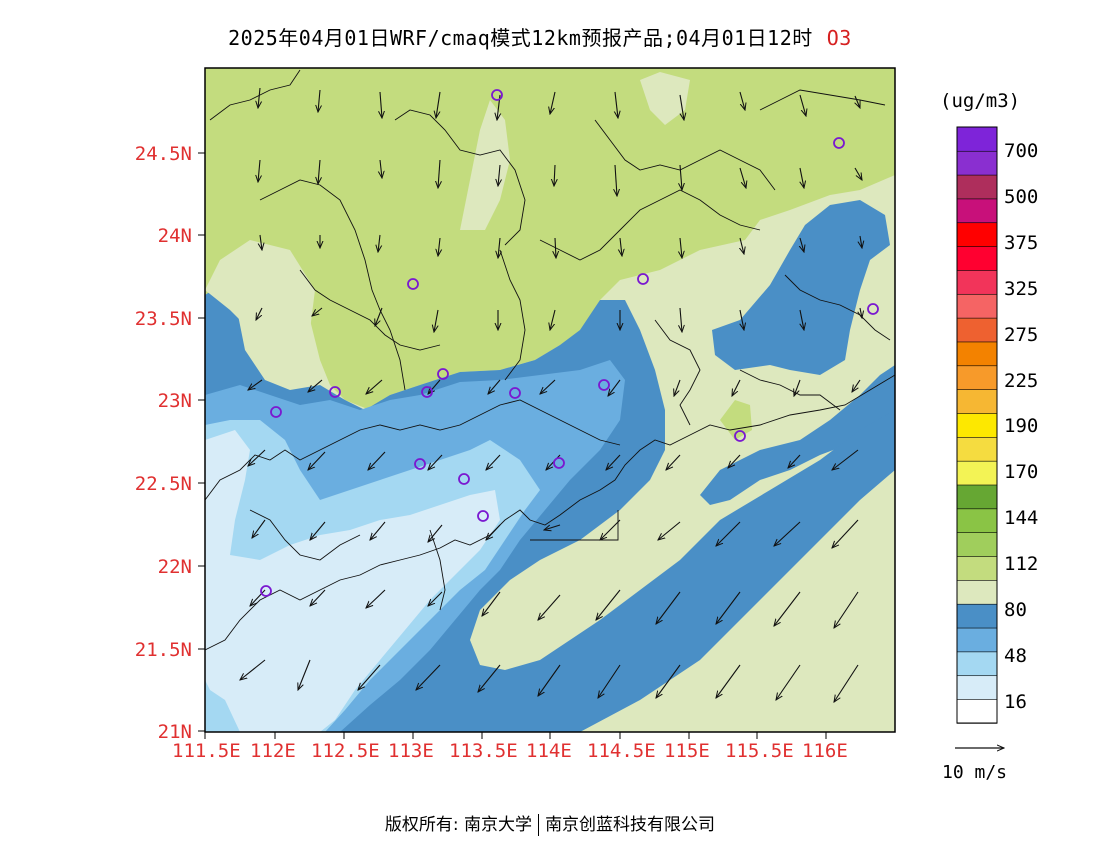  I want to click on colorbar, so click(977, 425).